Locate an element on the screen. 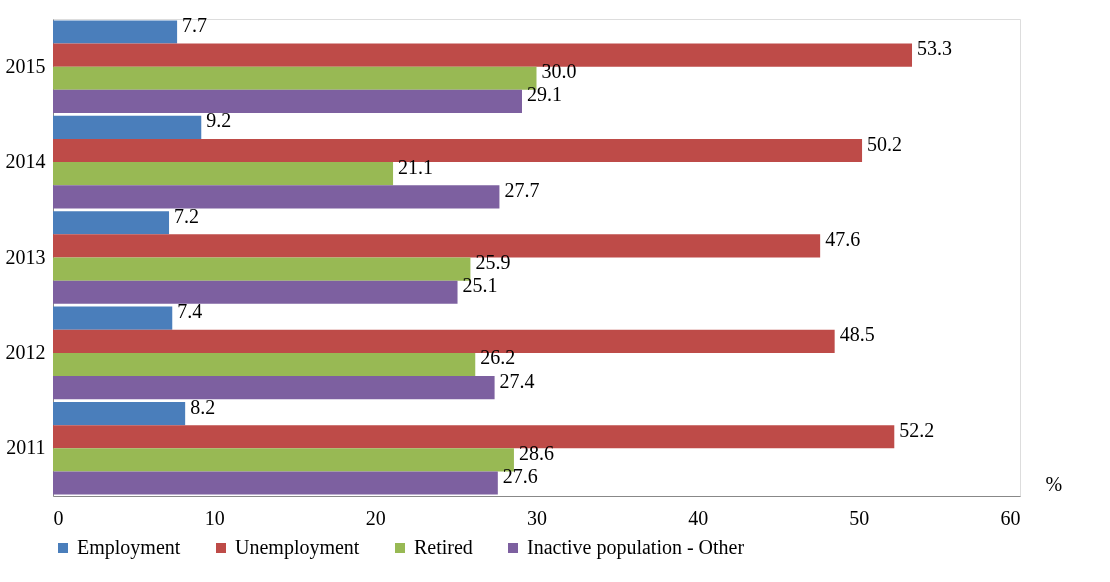 This screenshot has width=1110, height=582. data-label: 25.9 is located at coordinates (493, 262).